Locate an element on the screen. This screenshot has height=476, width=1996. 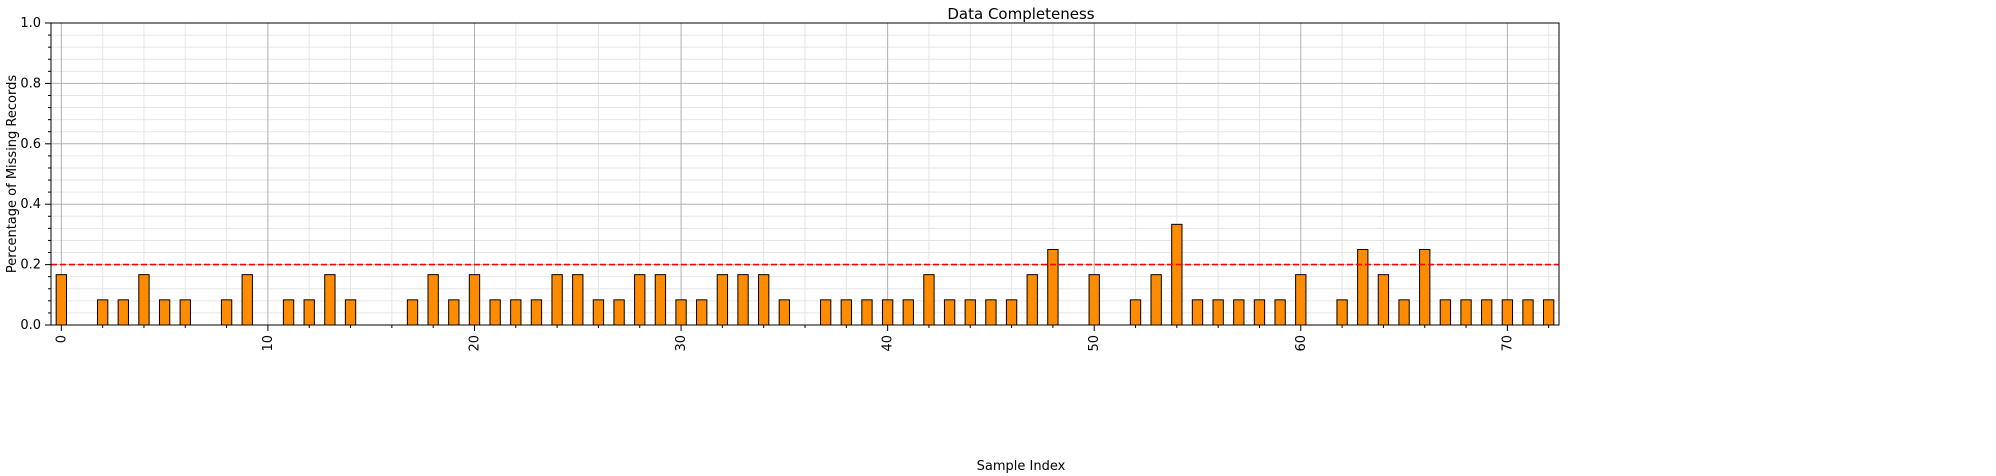
y-tick-label: 0.0 is located at coordinates (30, 325).